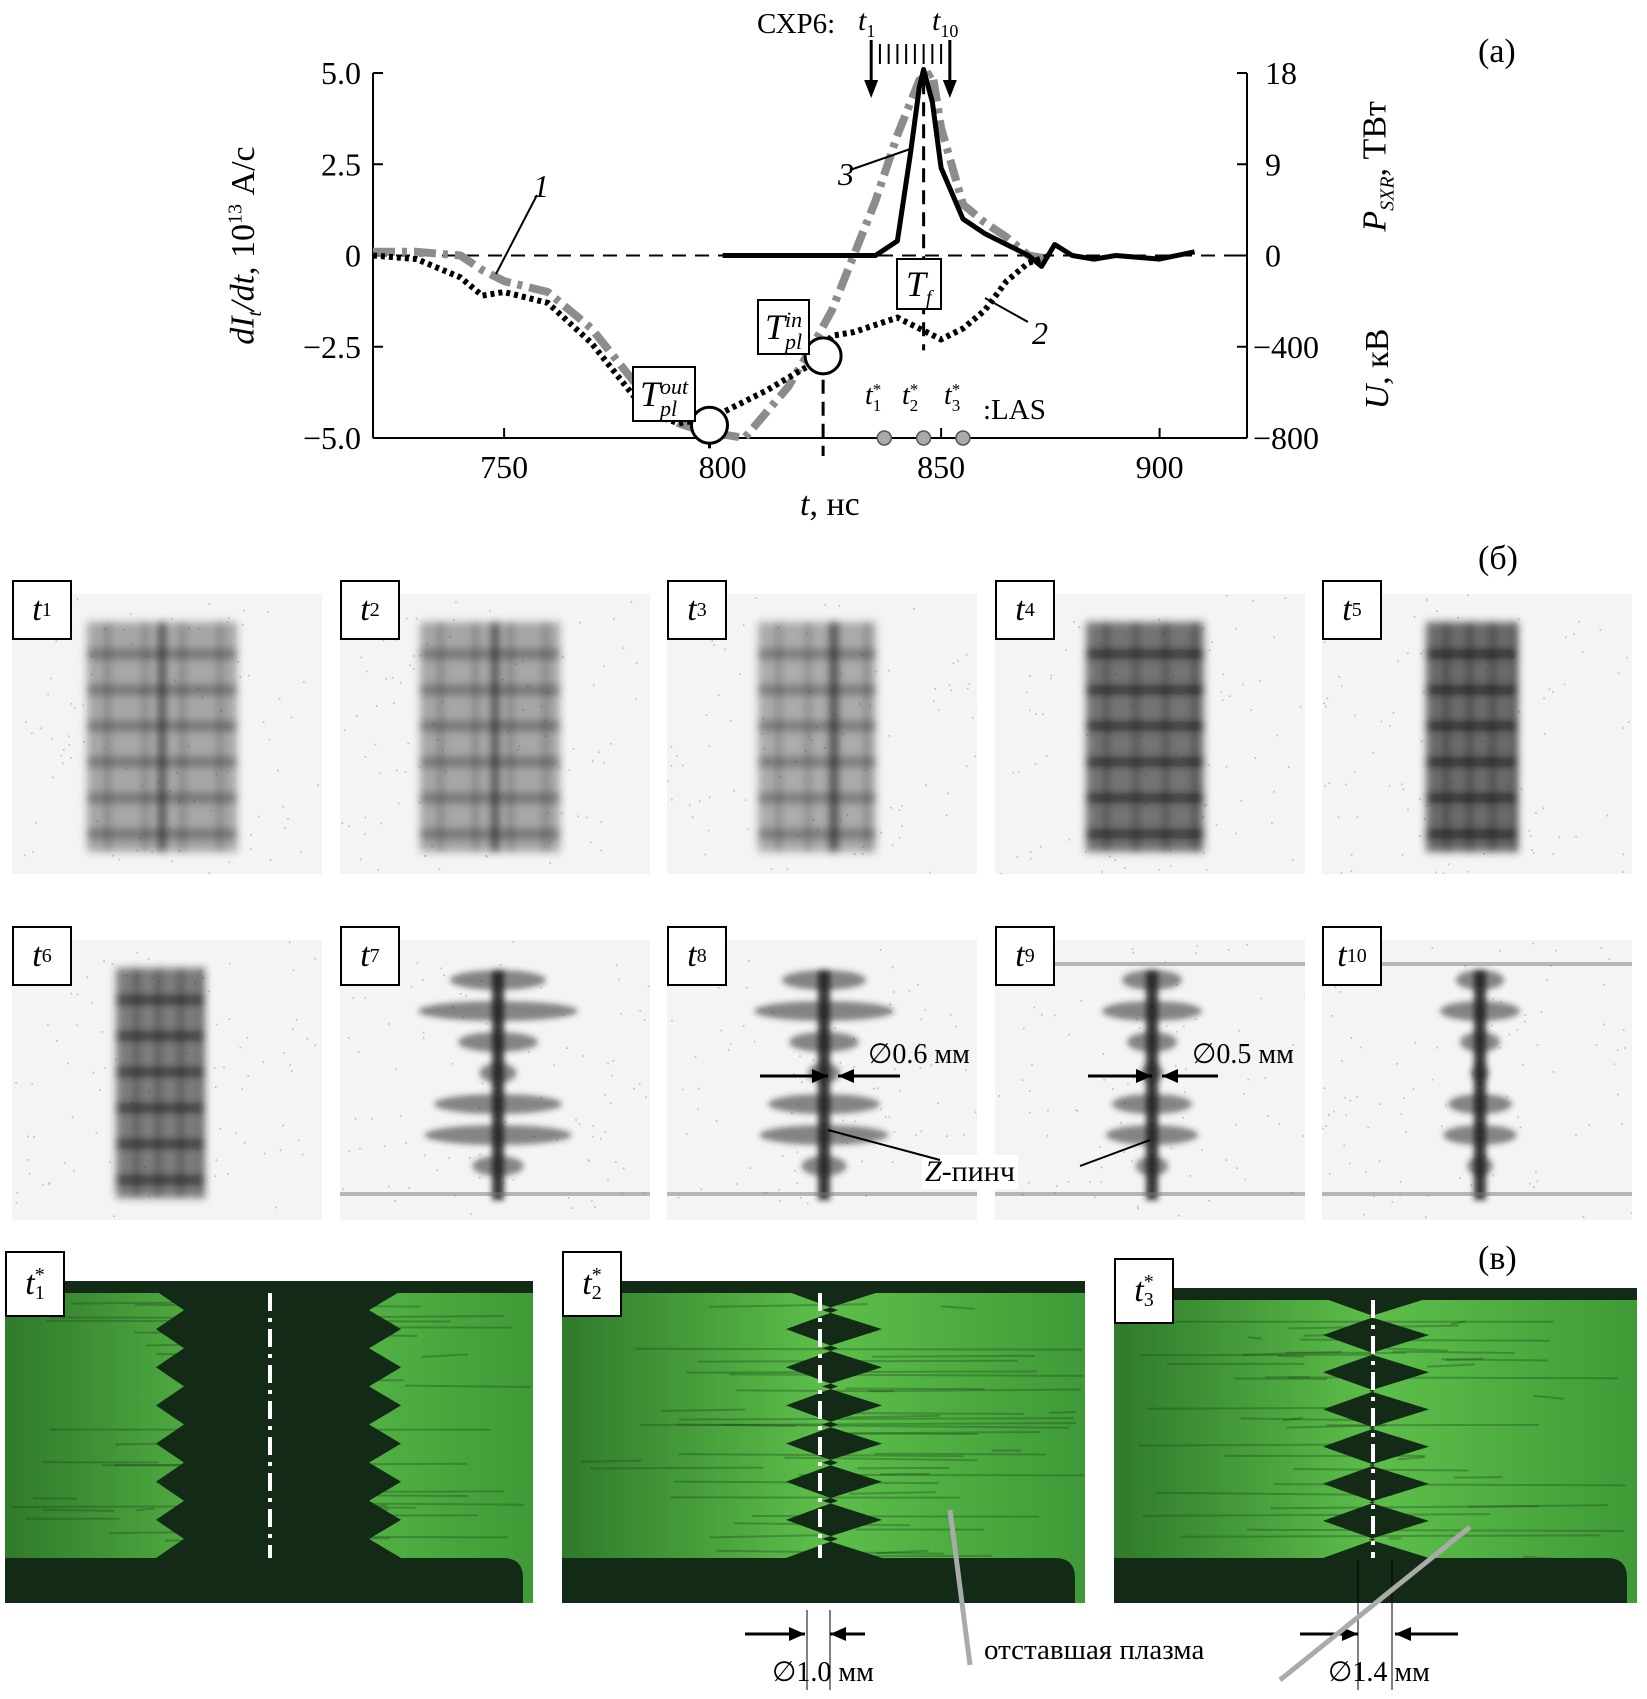 The width and height of the screenshot is (1647, 1699). What do you see at coordinates (1025, 610) in the screenshot?
I see `frame-label-t4: t4` at bounding box center [1025, 610].